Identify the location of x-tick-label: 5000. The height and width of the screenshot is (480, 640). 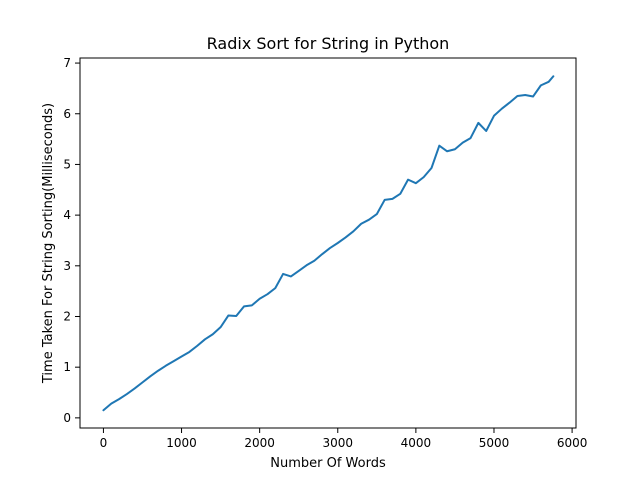
(494, 443).